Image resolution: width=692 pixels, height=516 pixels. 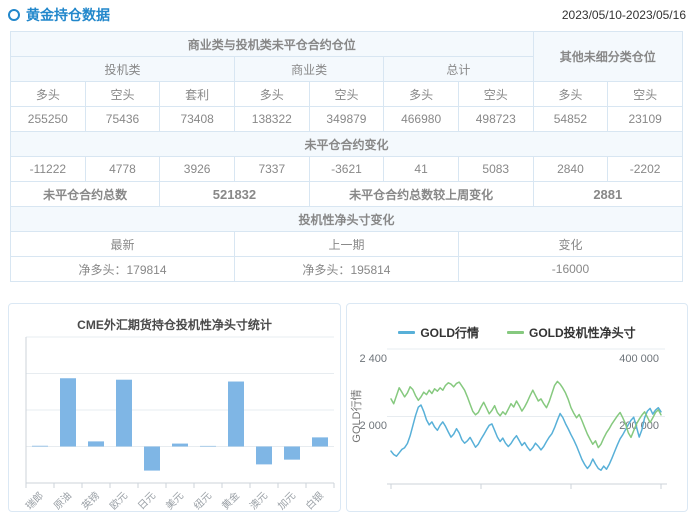 What do you see at coordinates (570, 169) in the screenshot?
I see `table-cell: 2840` at bounding box center [570, 169].